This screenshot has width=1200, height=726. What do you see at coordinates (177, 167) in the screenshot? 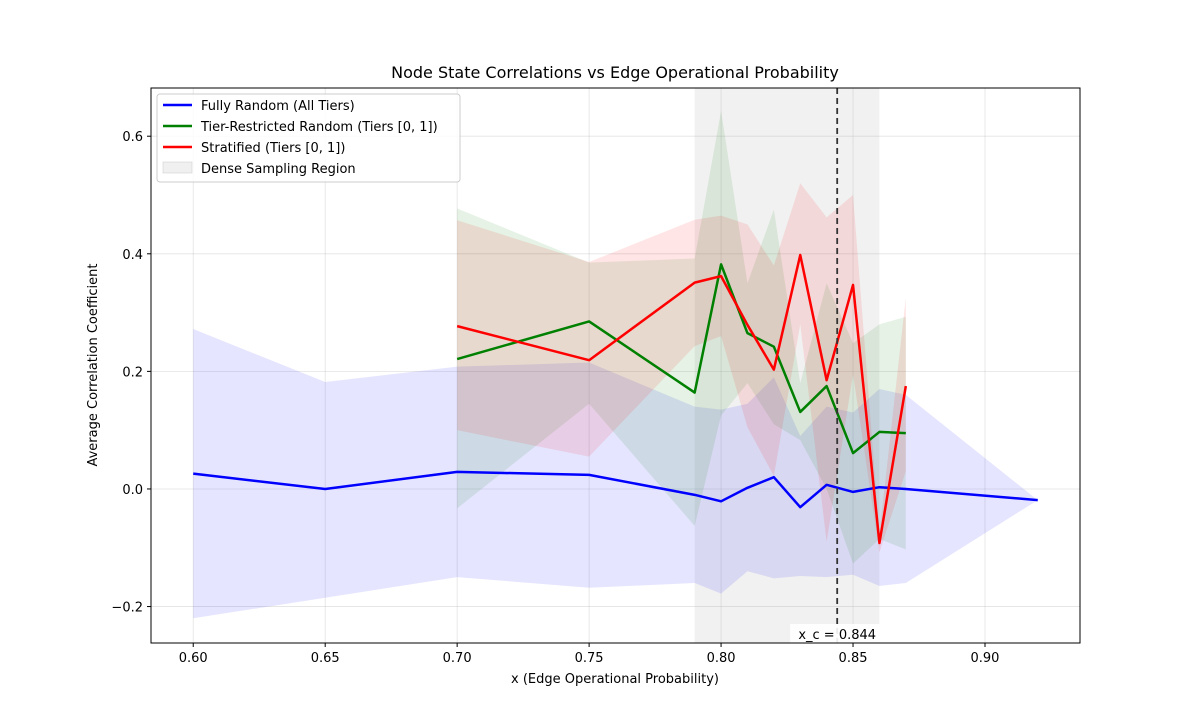
I see `legend-swatch-dense-region` at bounding box center [177, 167].